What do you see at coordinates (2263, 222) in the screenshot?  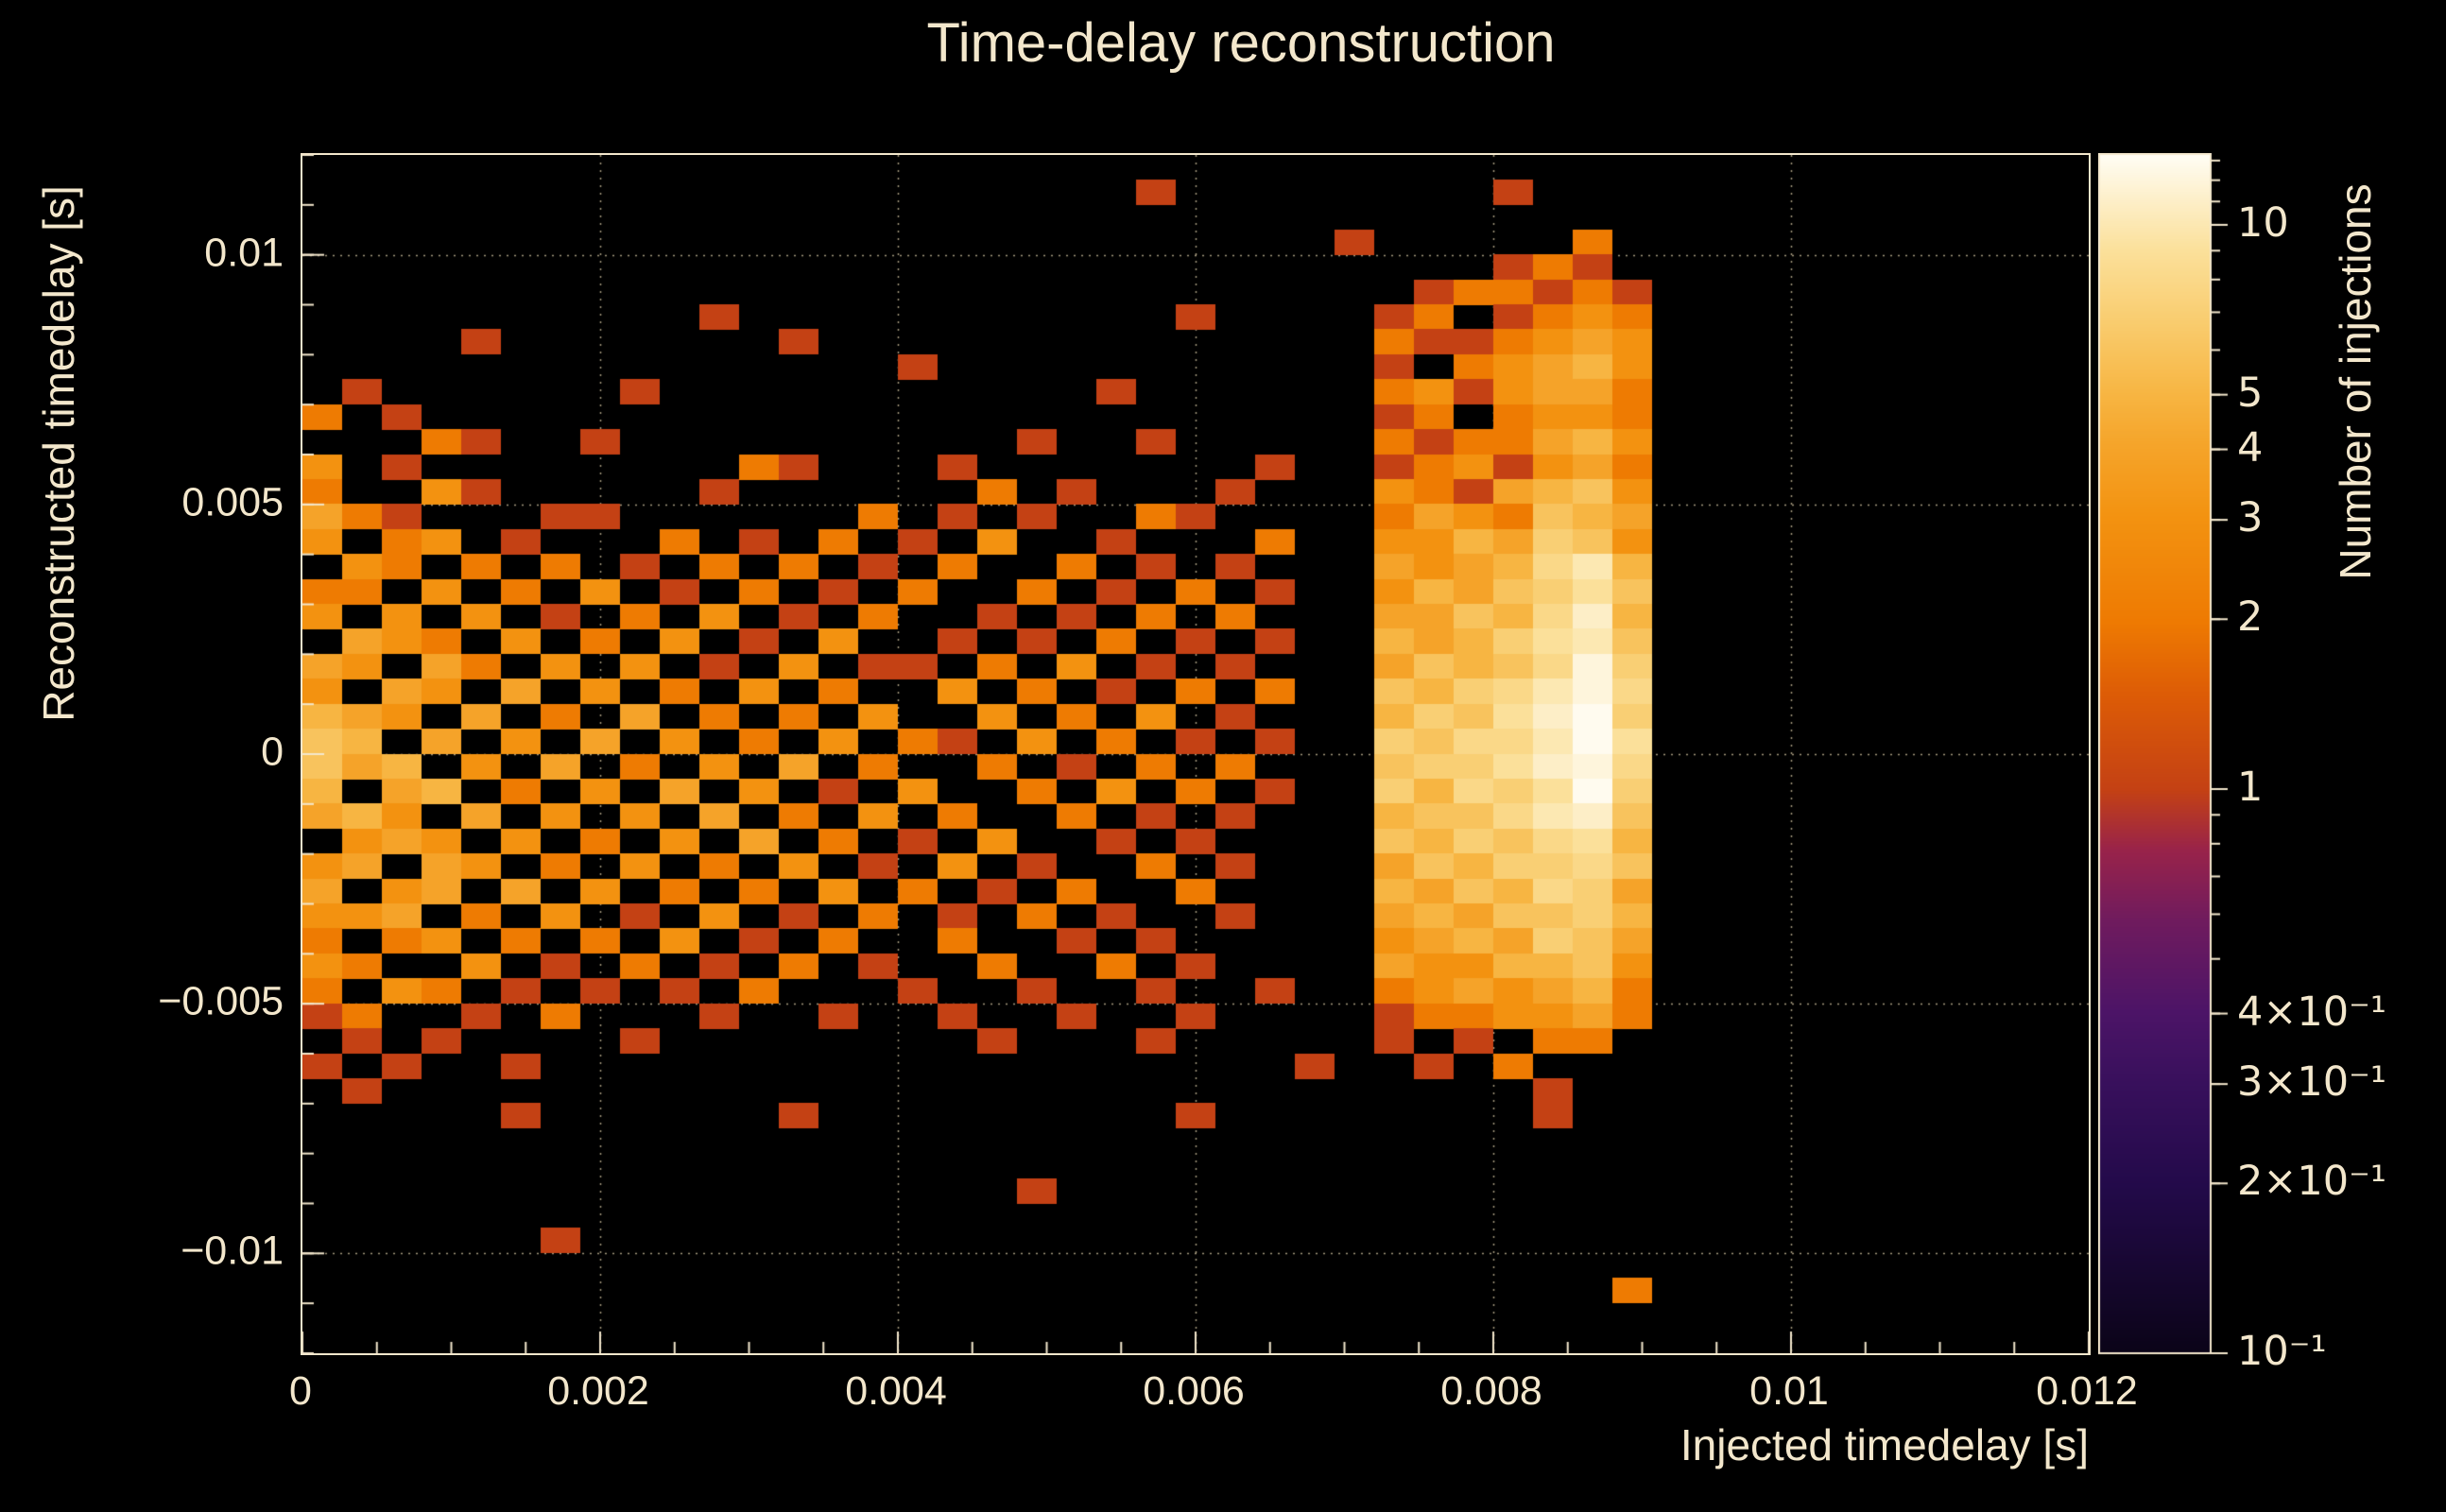 I see `colorbar-tick-label: 10` at bounding box center [2263, 222].